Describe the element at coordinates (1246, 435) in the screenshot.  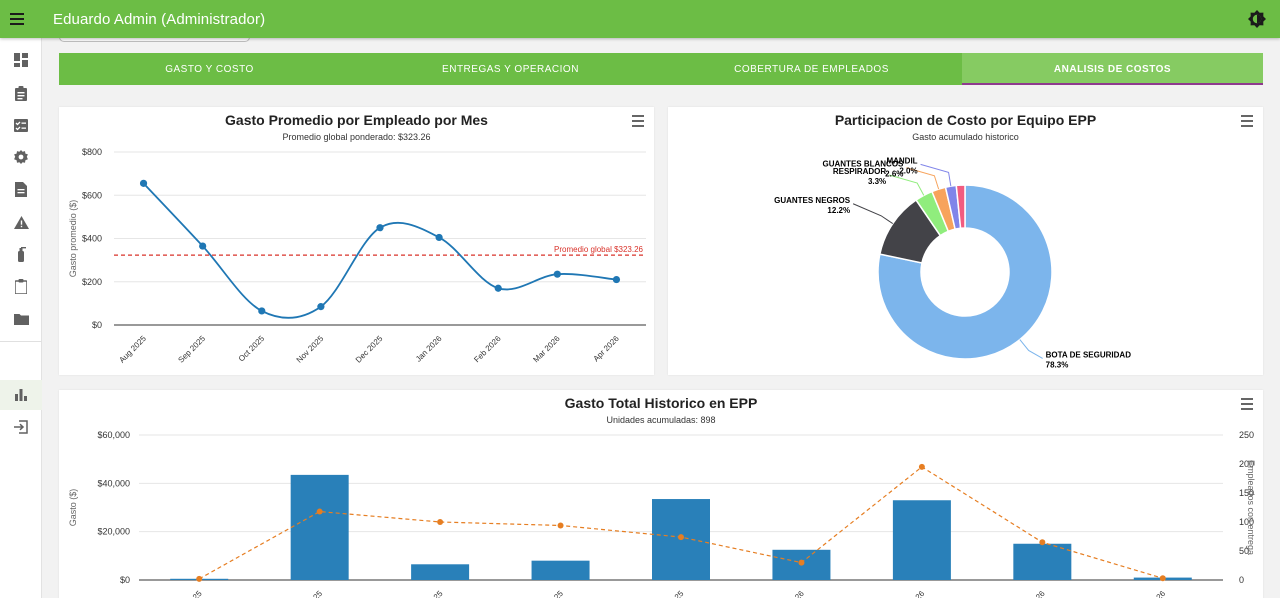
I see `y2-tick-label: 250` at that location.